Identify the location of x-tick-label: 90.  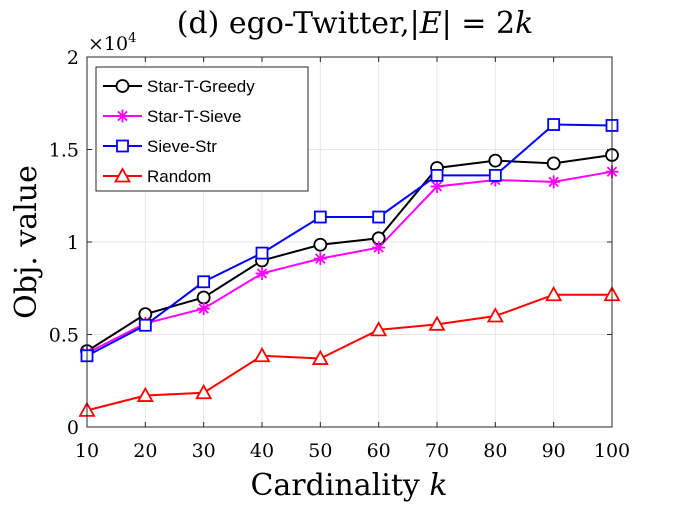
(554, 451).